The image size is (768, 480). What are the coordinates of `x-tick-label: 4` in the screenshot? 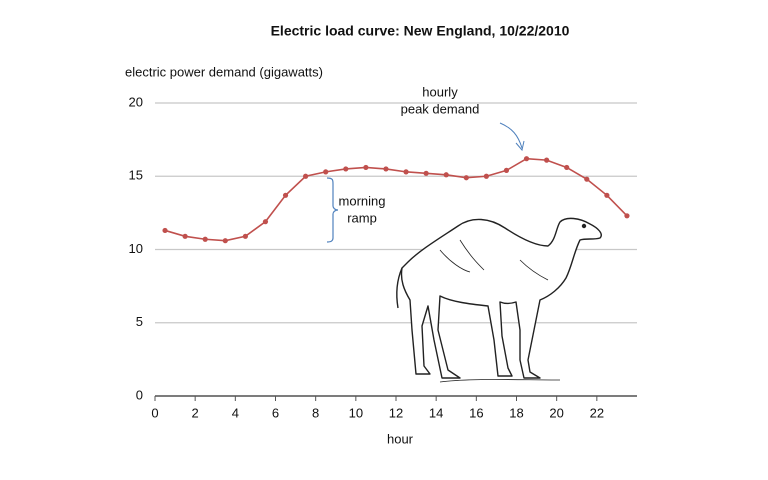 It's located at (235, 412).